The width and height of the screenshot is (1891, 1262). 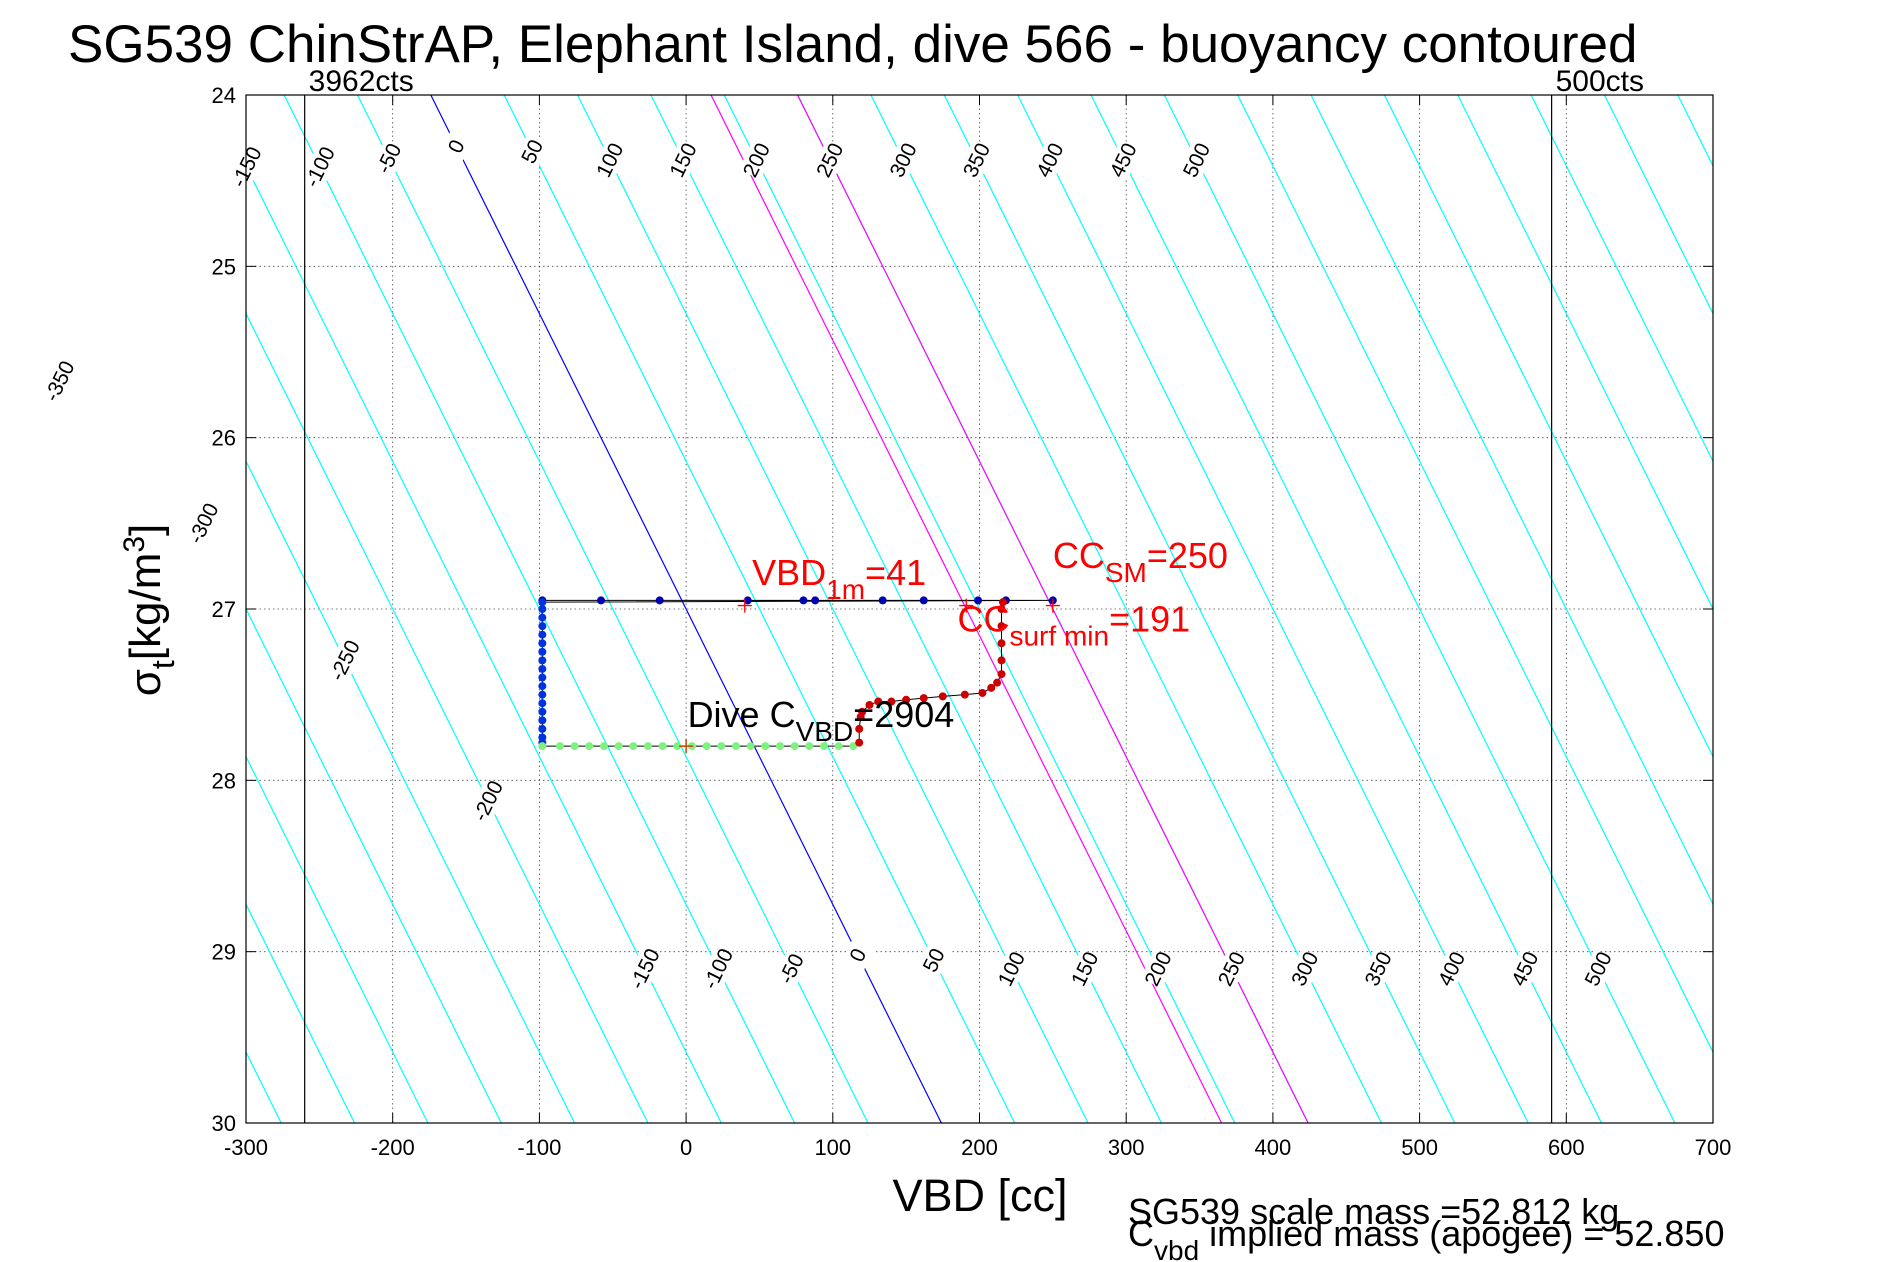 I want to click on implied-mass-note: Cvbd implied mass (apogee) = 52.850, so click(x=1426, y=1237).